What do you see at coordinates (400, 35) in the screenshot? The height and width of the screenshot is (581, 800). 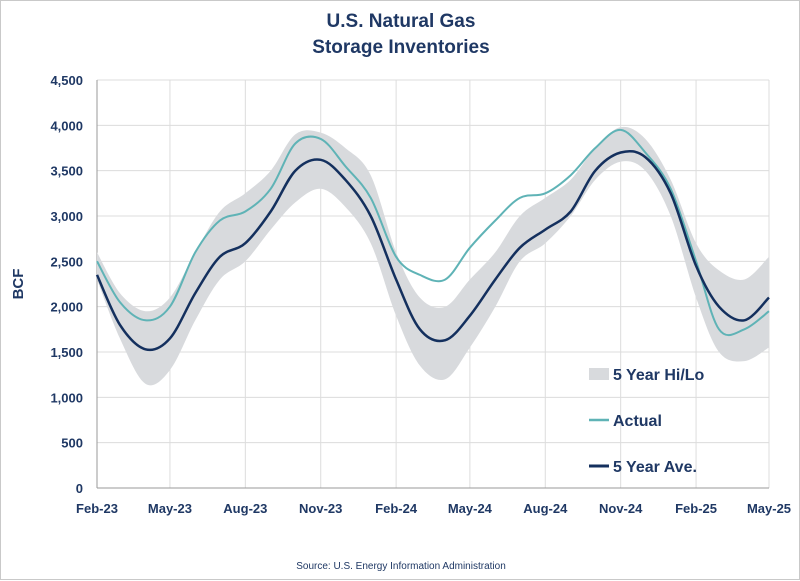 I see `chart-title: U.S. Natural Gas Storage Inventories` at bounding box center [400, 35].